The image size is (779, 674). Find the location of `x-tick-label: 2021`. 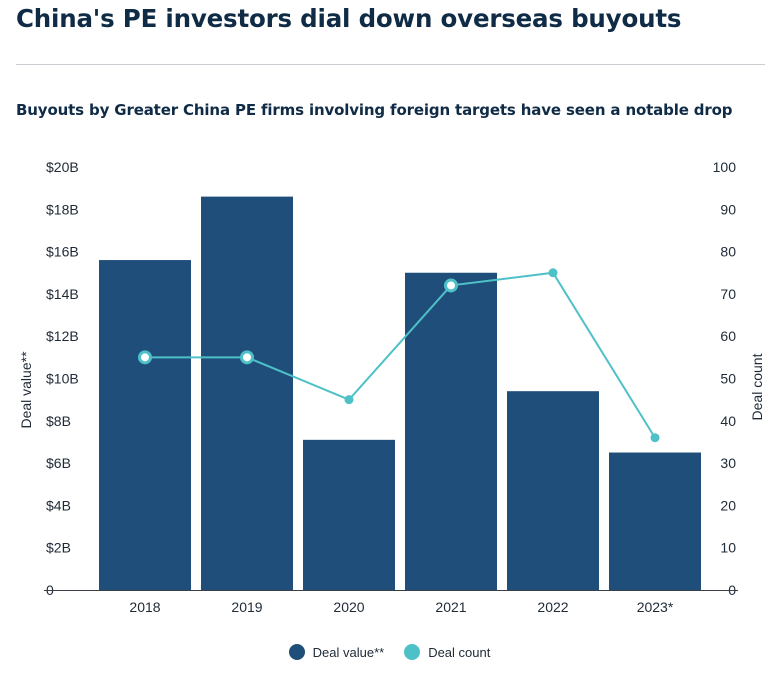

x-tick-label: 2021 is located at coordinates (450, 607).